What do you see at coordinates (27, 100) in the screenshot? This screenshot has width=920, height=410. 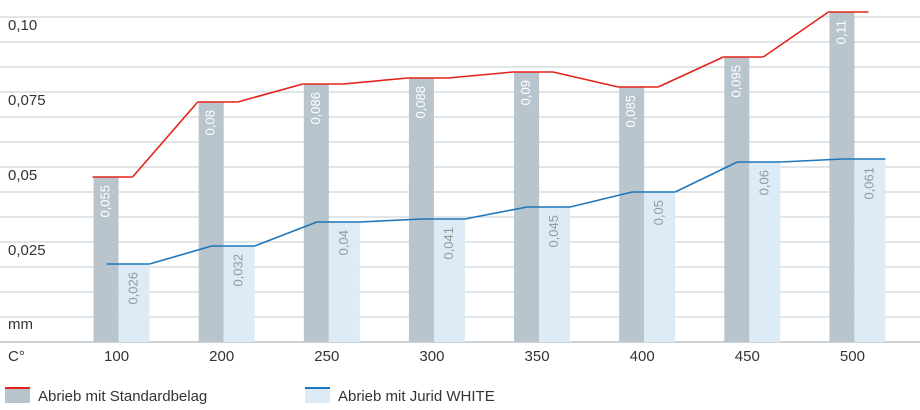 I see `y-tick-label: 0,075` at bounding box center [27, 100].